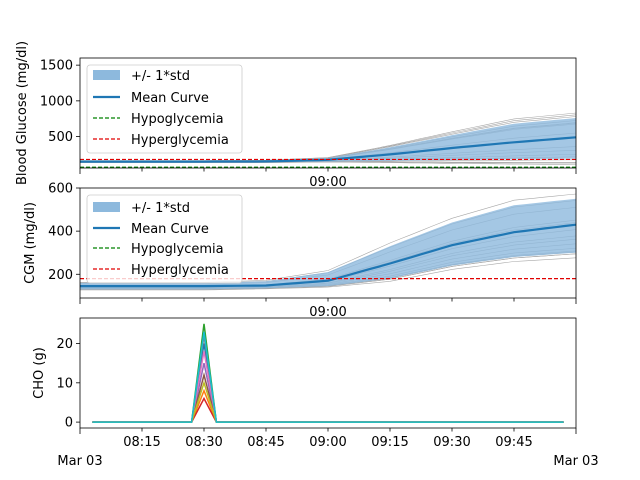  I want to click on panel-1-clip-group, so click(328, 140).